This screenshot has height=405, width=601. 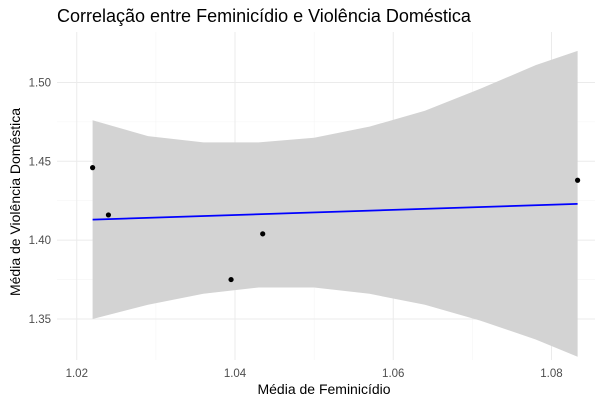 What do you see at coordinates (551, 374) in the screenshot?
I see `x-tick-label: 1.08` at bounding box center [551, 374].